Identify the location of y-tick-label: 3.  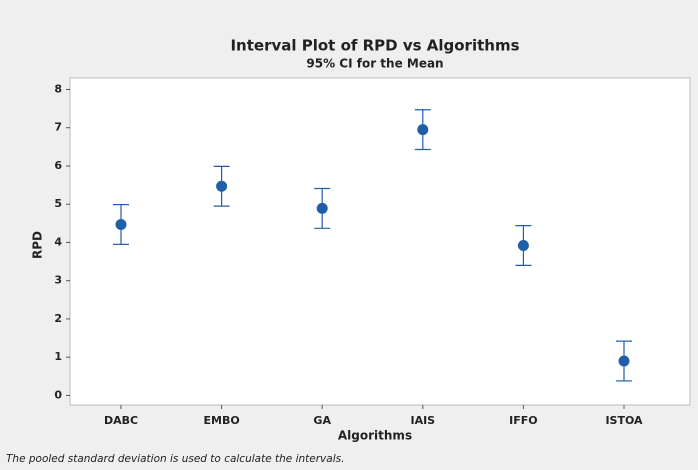
(58, 280).